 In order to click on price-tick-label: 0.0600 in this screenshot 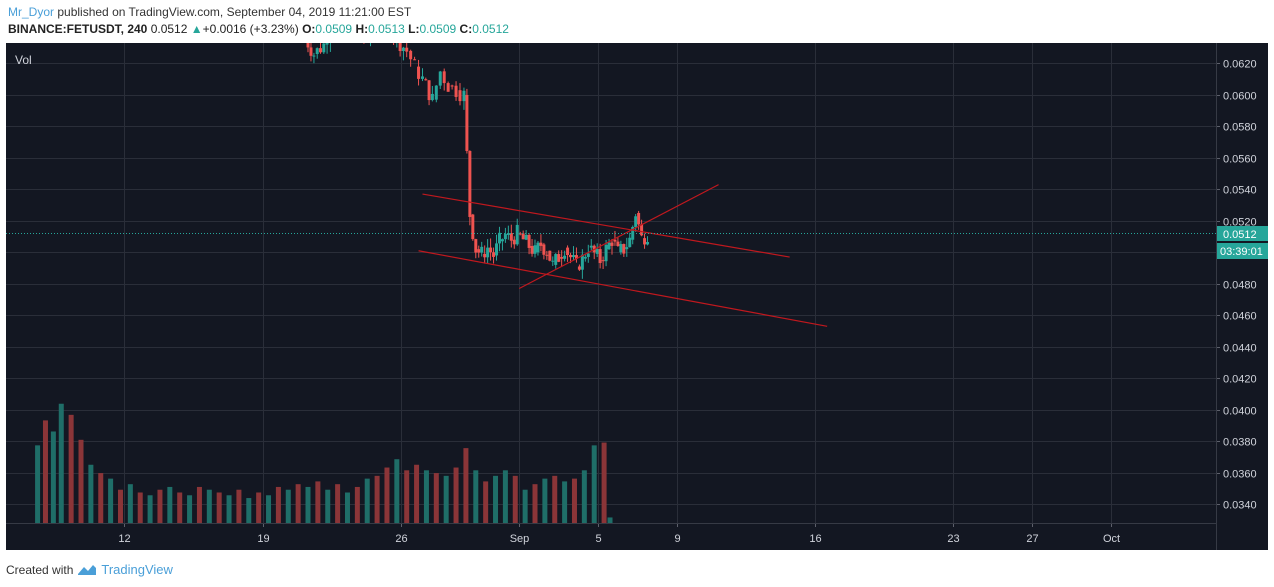, I will do `click(1240, 97)`.